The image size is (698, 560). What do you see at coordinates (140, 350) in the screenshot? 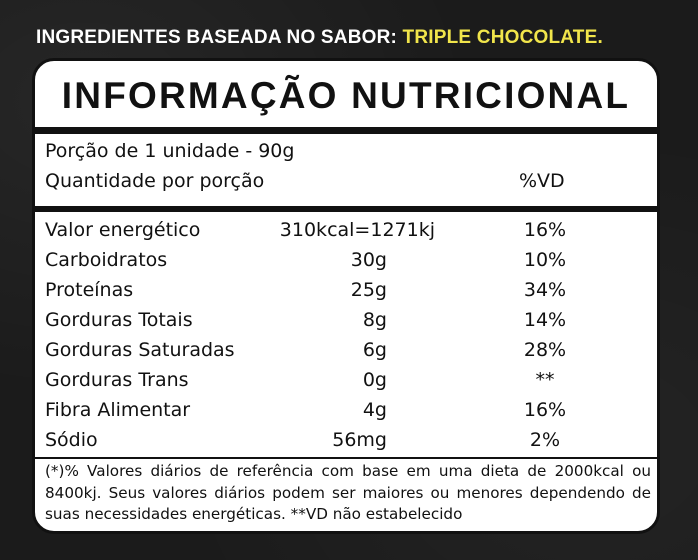
I see `nutrient-name: Gorduras Saturadas` at bounding box center [140, 350].